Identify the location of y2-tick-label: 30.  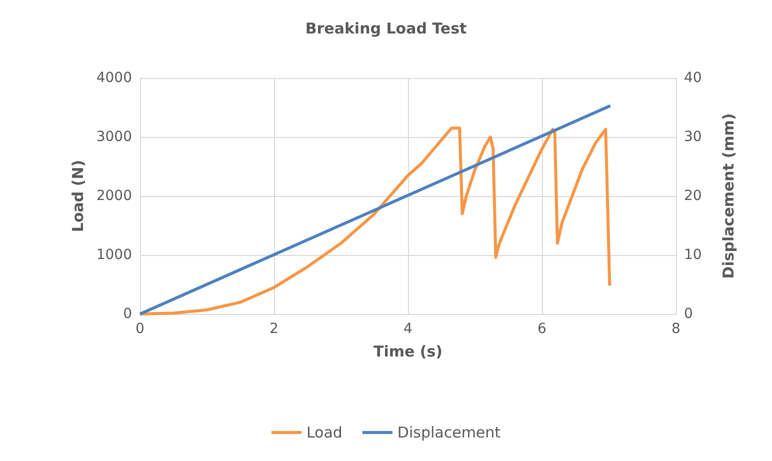
(693, 137).